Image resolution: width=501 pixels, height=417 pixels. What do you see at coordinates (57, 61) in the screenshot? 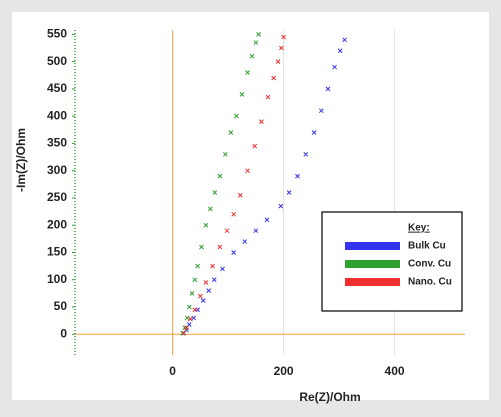
I see `y-tick-label: 500` at bounding box center [57, 61].